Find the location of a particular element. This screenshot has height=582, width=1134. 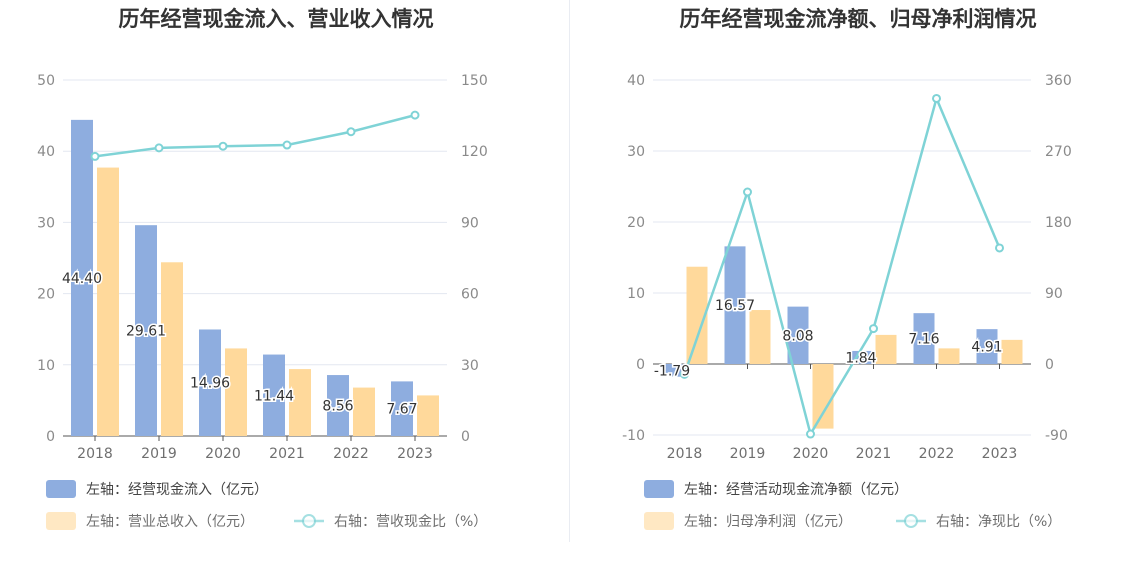

bar-value-label: -1.79 is located at coordinates (672, 371).